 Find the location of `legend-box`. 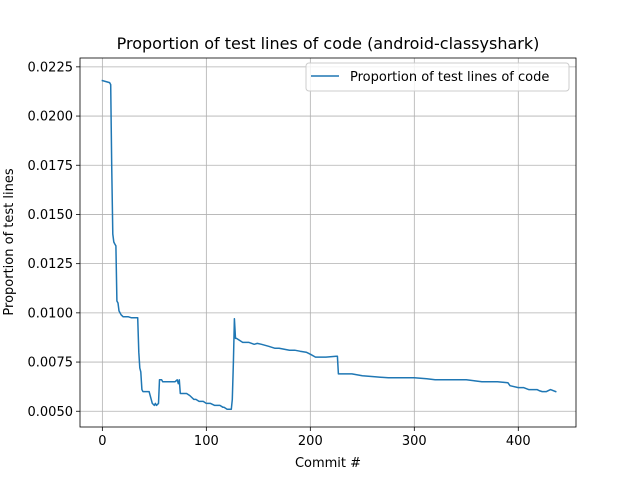

legend-box is located at coordinates (437, 77).